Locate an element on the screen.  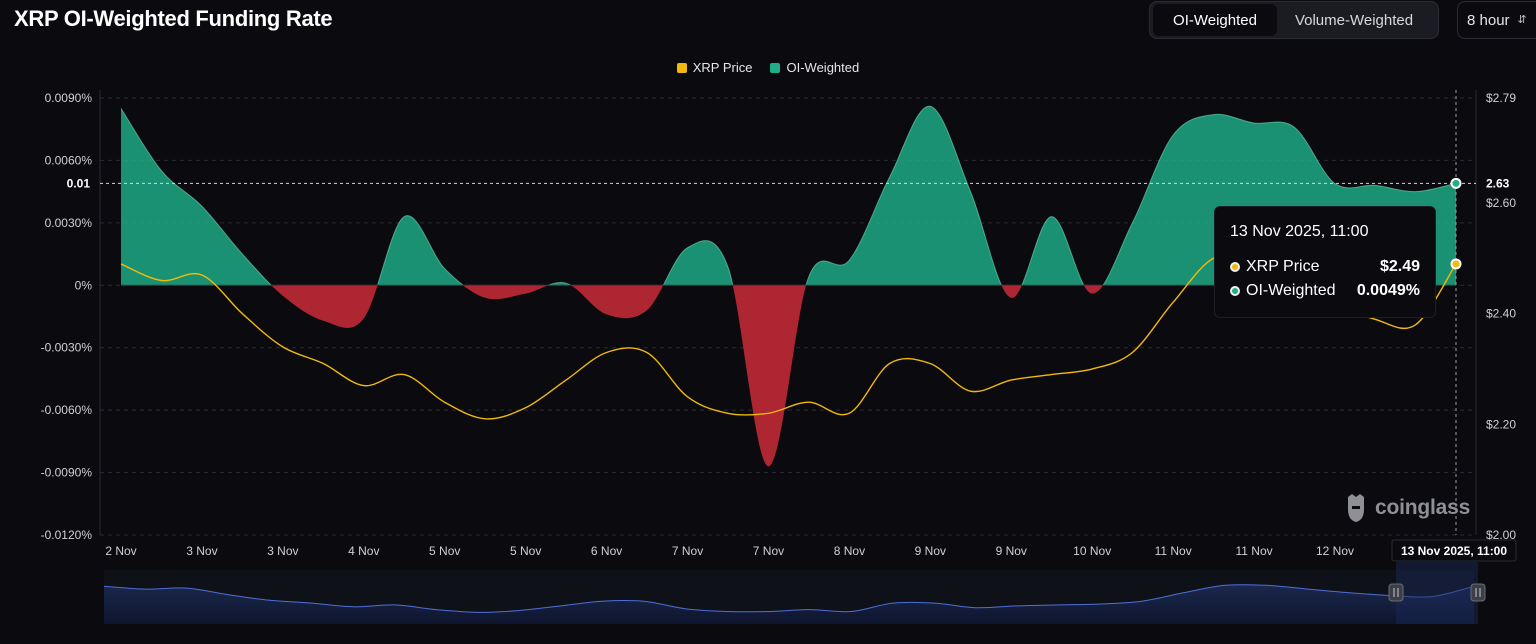
crosshair-right-label: 2.63 is located at coordinates (1498, 183).